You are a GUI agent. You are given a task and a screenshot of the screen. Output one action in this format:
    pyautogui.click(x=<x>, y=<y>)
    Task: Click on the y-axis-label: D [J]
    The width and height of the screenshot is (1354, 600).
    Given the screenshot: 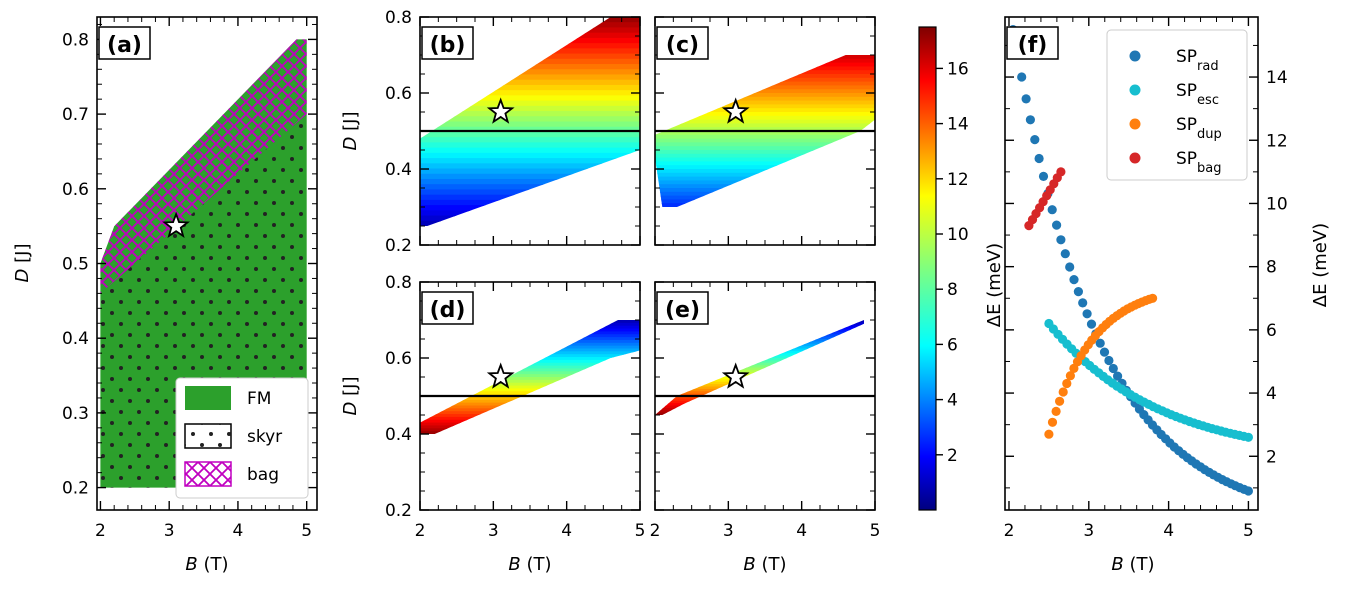 What is the action you would take?
    pyautogui.click(x=22, y=263)
    